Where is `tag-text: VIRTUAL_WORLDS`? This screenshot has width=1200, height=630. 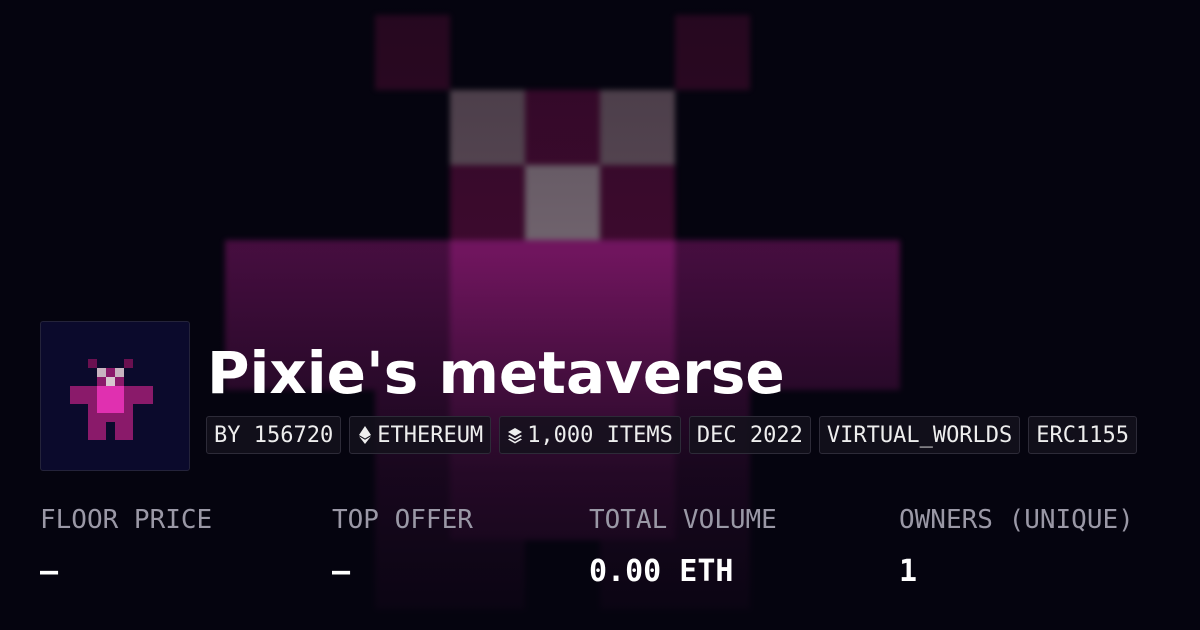 tag-text: VIRTUAL_WORLDS is located at coordinates (919, 435).